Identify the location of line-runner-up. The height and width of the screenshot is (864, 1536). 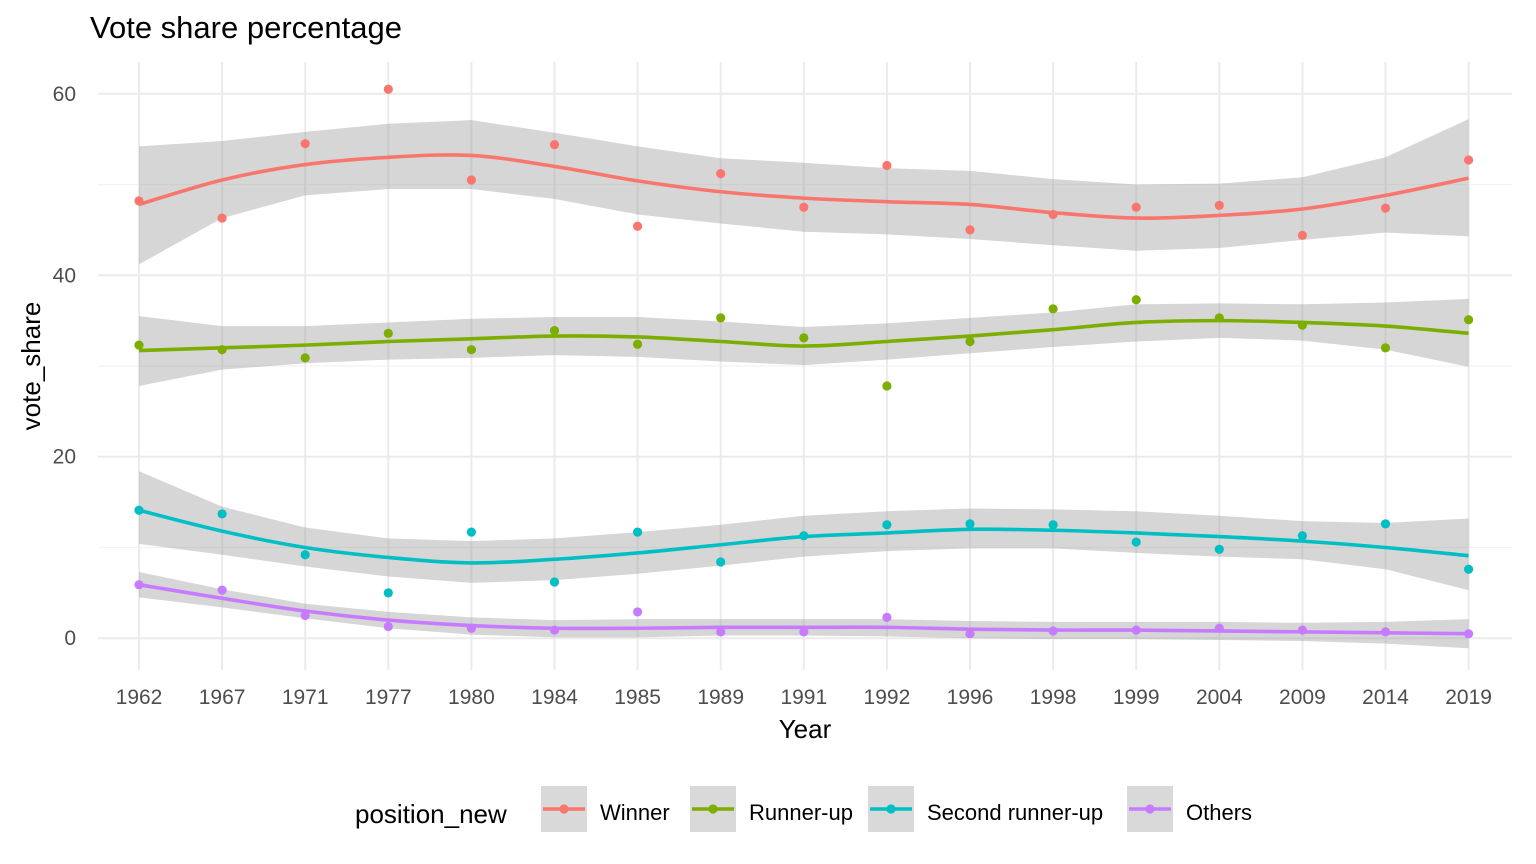
(803, 335).